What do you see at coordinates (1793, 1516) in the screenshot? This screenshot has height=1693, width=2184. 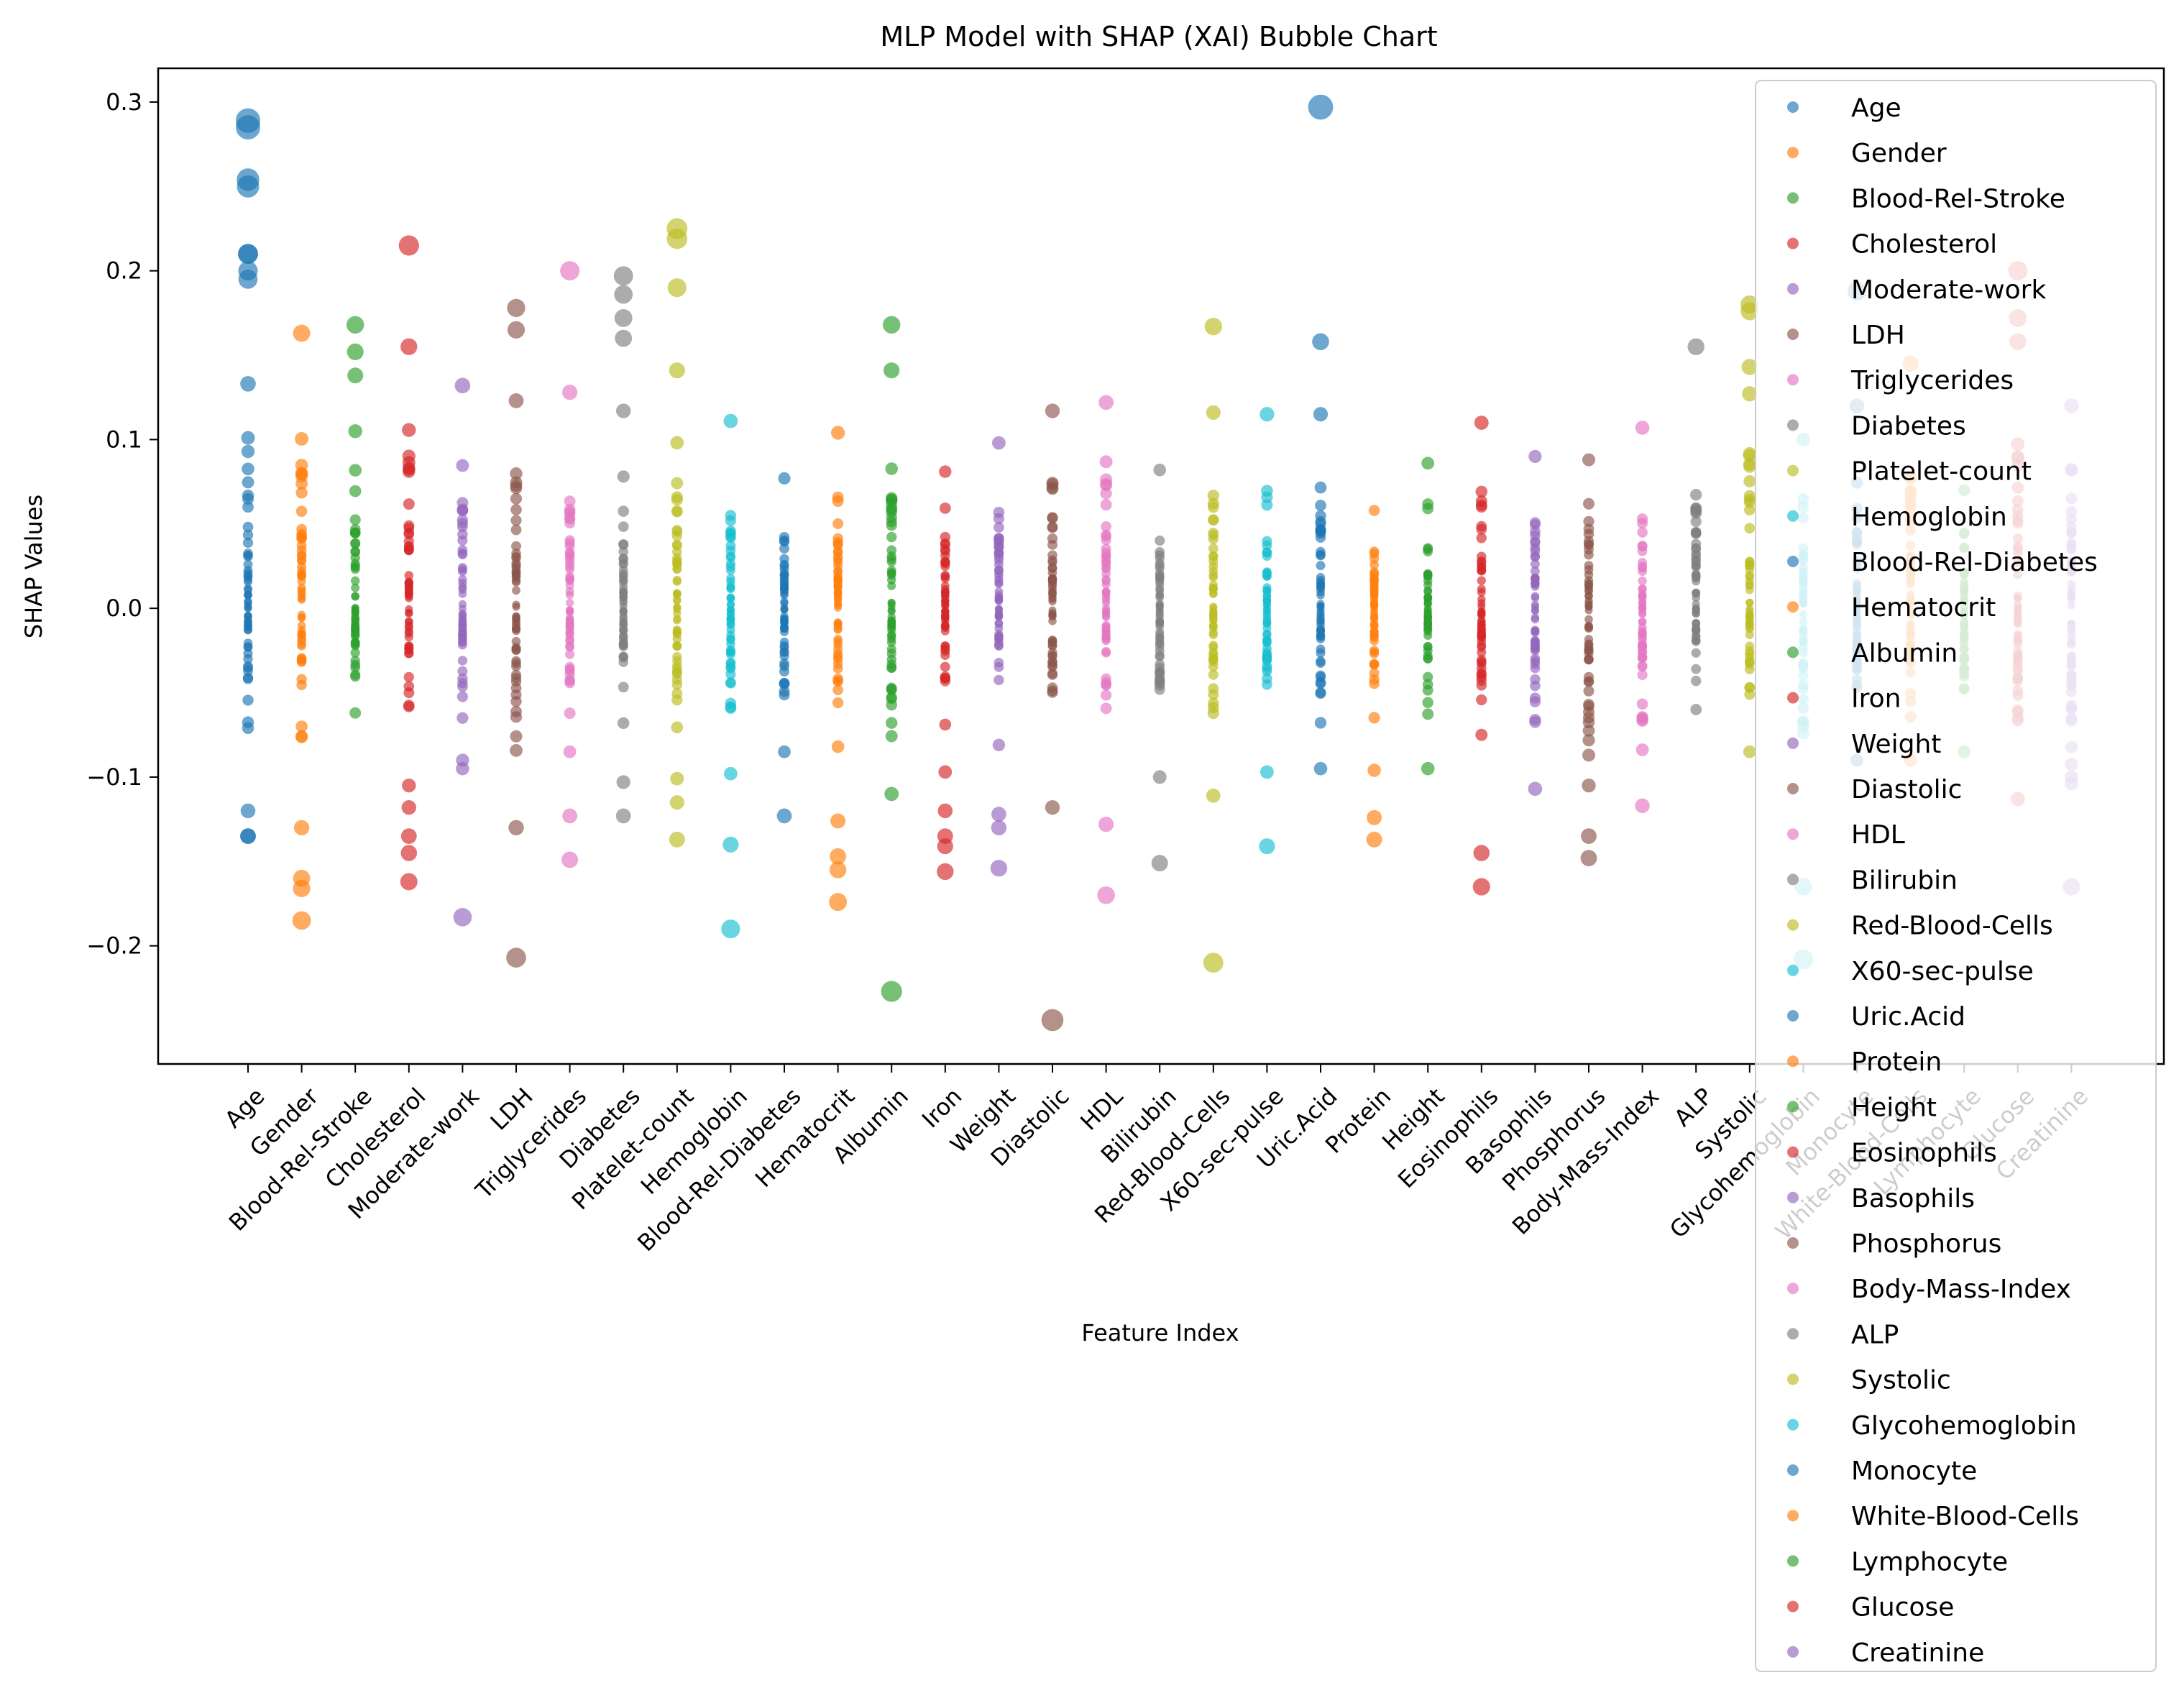 I see `legend-marker-white-blood-cells` at bounding box center [1793, 1516].